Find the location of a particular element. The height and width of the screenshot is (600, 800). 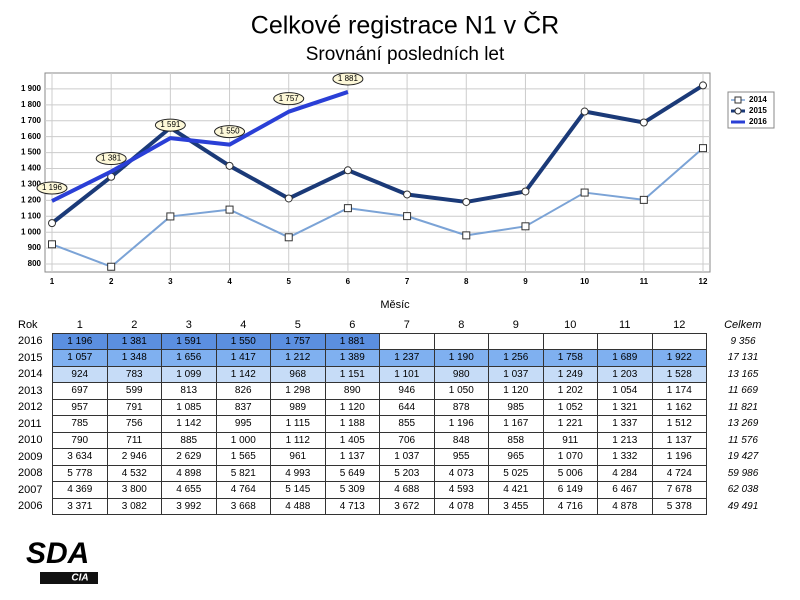

table-cell: 1 758 is located at coordinates (570, 358).